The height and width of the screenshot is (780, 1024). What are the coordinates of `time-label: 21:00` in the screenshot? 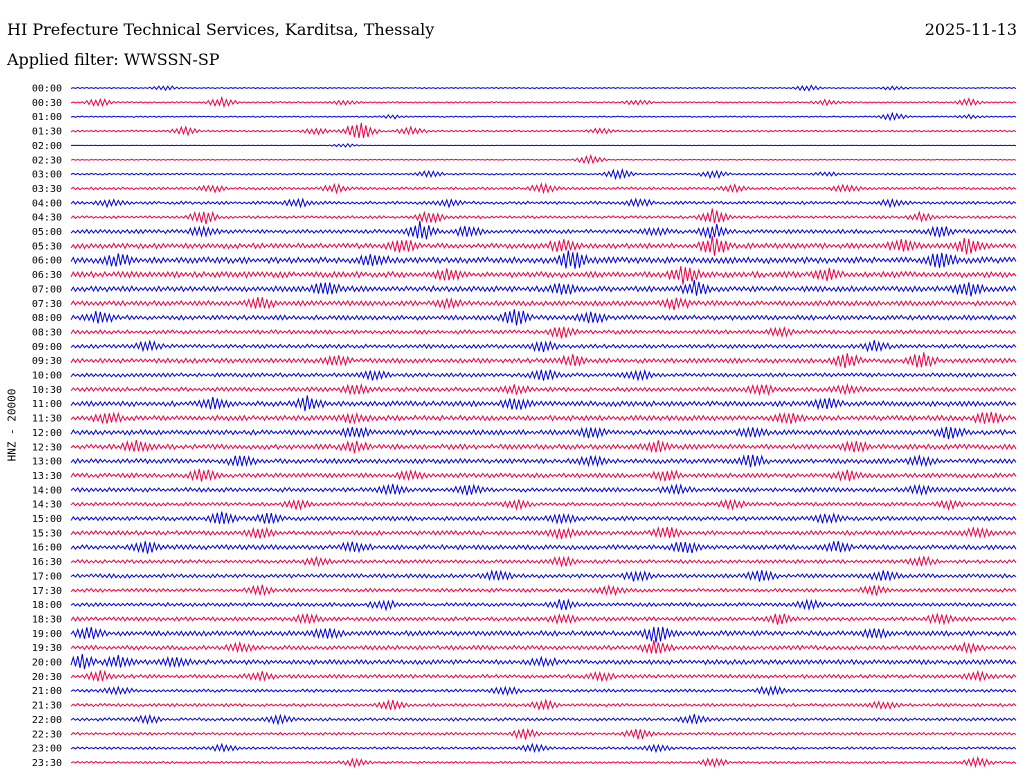 It's located at (47, 691).